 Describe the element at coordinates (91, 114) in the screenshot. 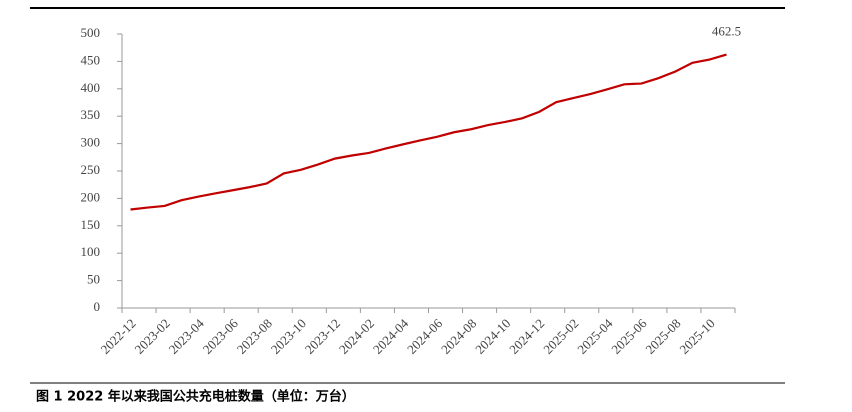

I see `y-tick-label: 350` at that location.